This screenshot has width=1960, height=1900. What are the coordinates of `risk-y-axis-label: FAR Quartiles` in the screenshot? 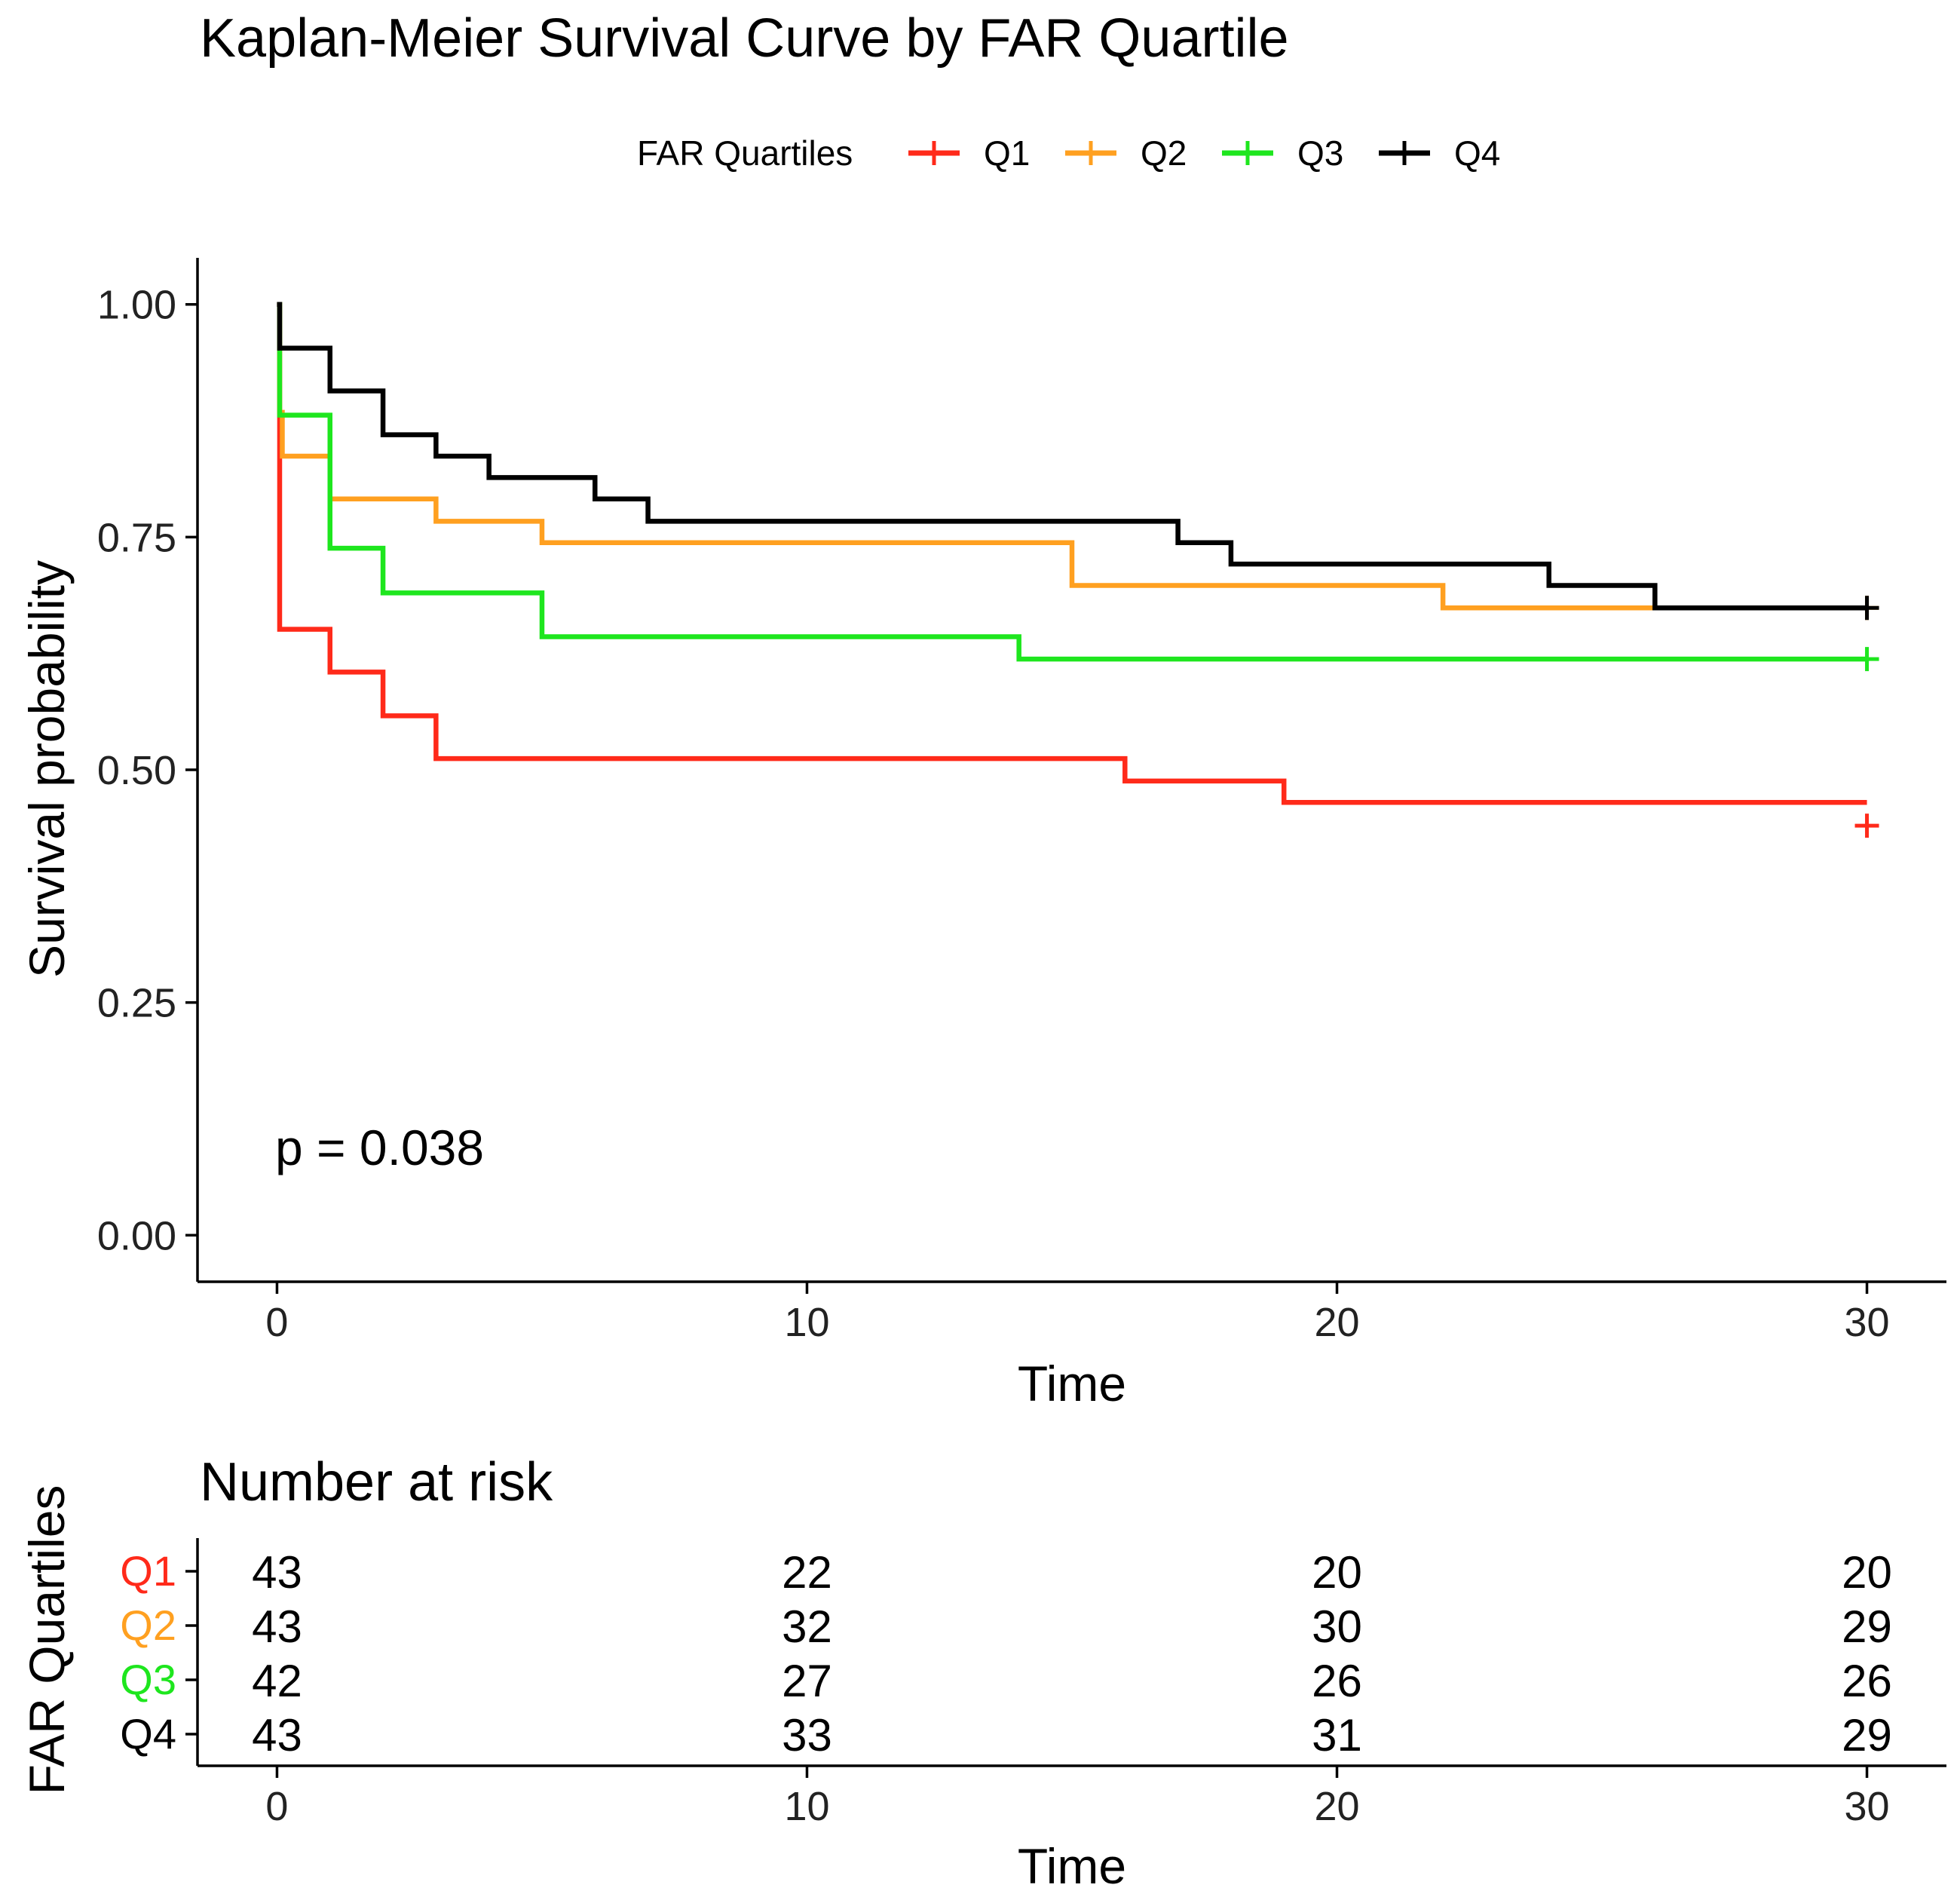 It's located at (47, 1640).